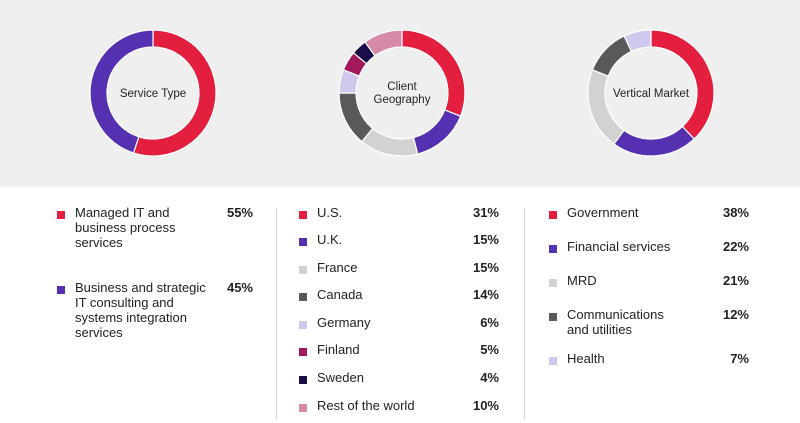 The width and height of the screenshot is (800, 423). What do you see at coordinates (735, 314) in the screenshot?
I see `legend-value: 12%` at bounding box center [735, 314].